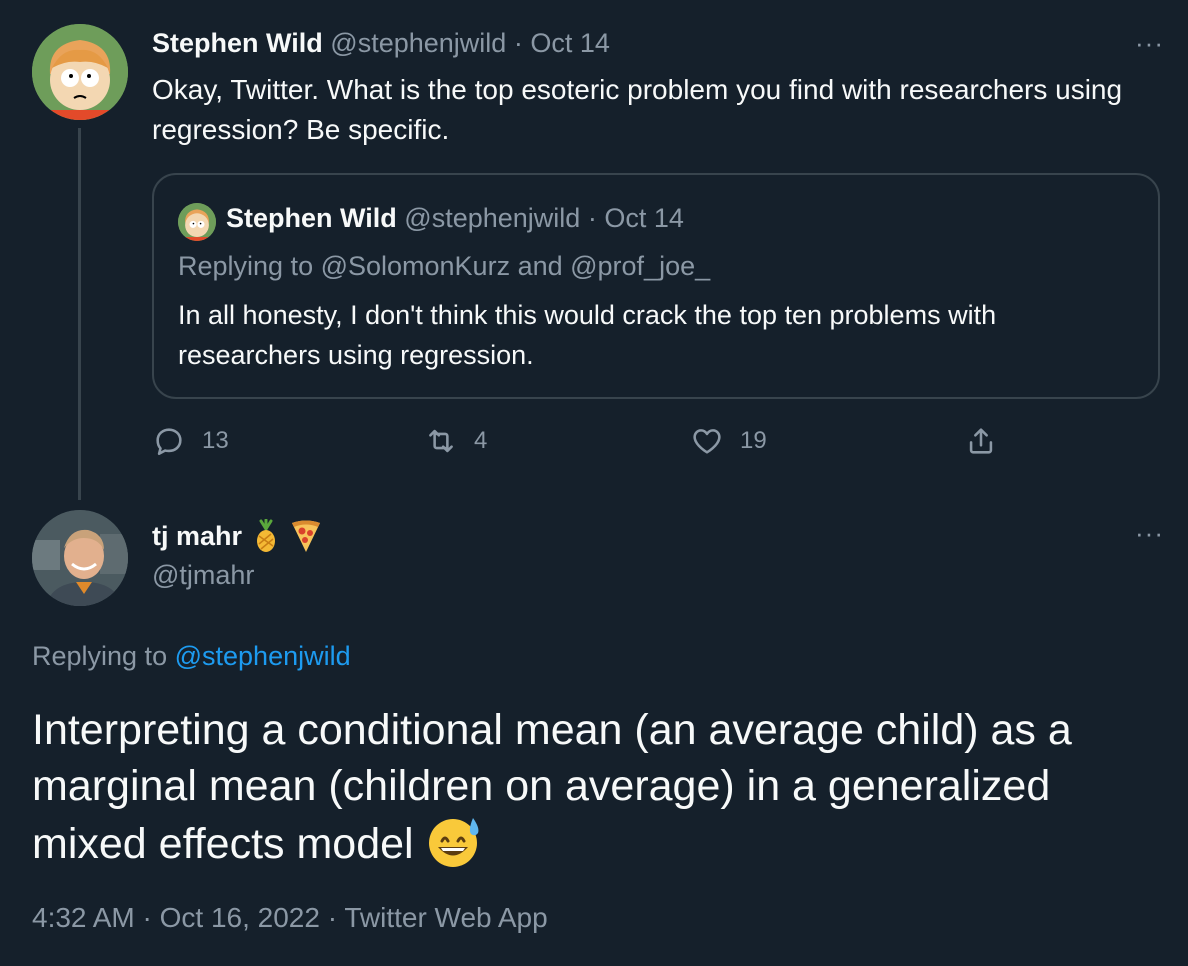 This screenshot has height=966, width=1188. What do you see at coordinates (80, 558) in the screenshot?
I see `tj-mahr-avatar` at bounding box center [80, 558].